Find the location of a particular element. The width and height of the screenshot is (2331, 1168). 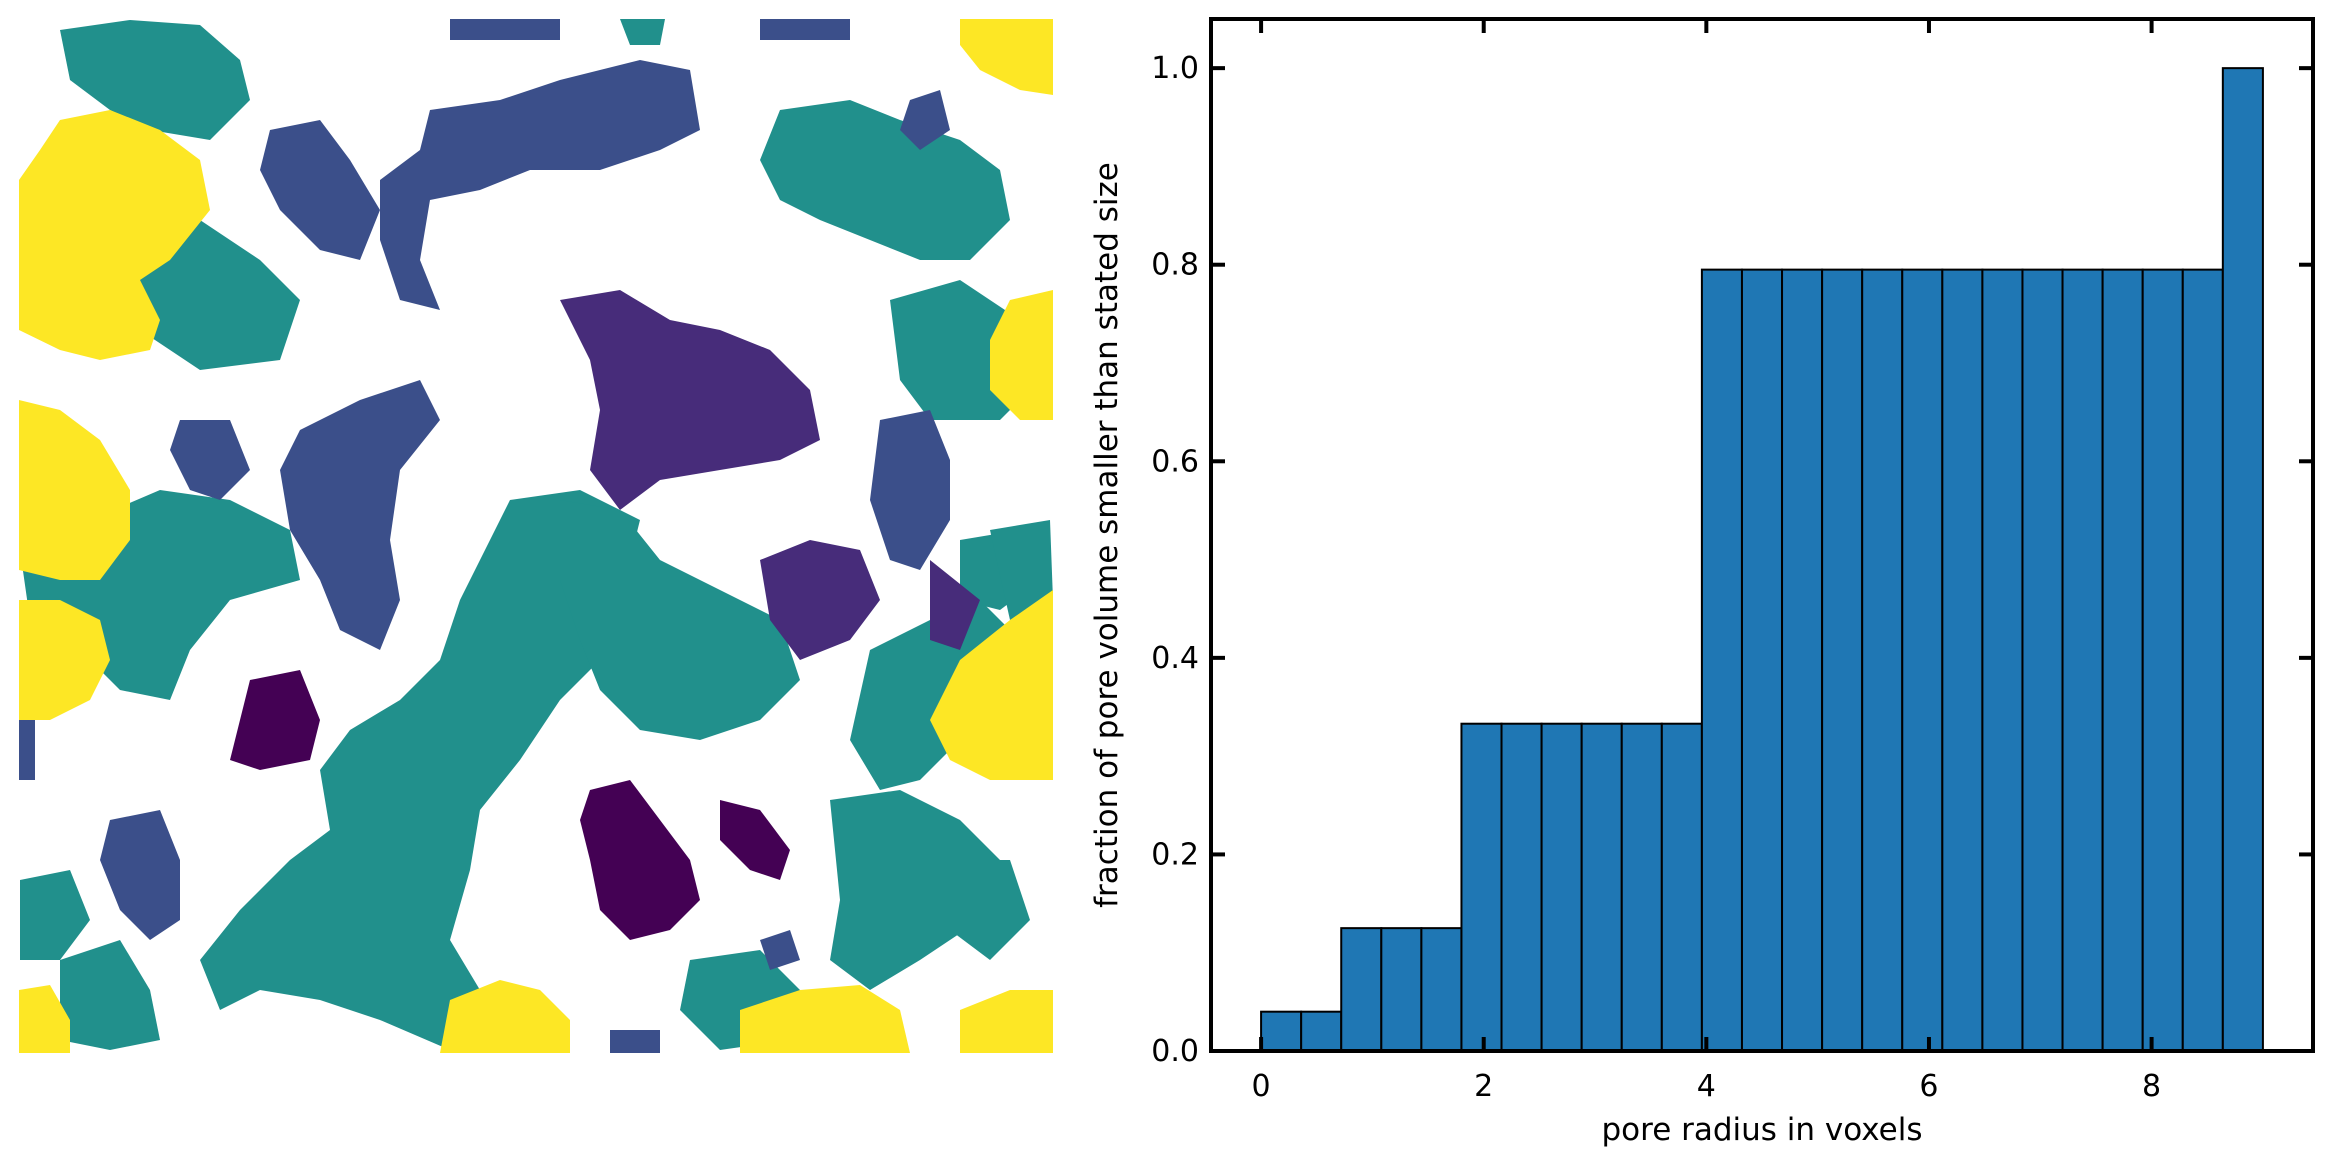

y-tick-label: 0.4 is located at coordinates (1175, 658).